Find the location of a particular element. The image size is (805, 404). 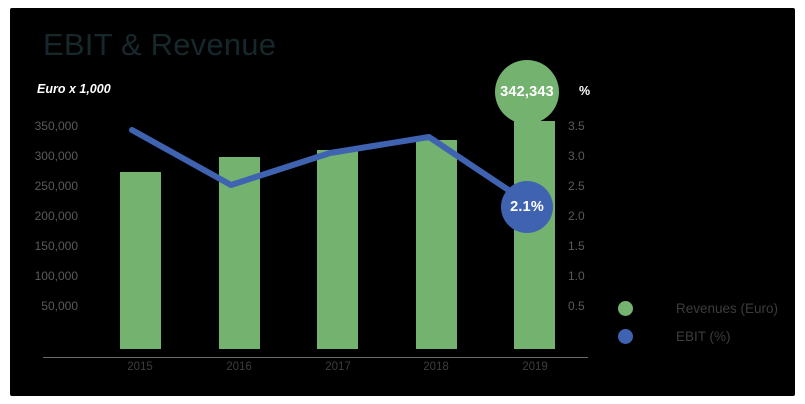

legend-label-revenues: Revenues (Euro) is located at coordinates (727, 308).